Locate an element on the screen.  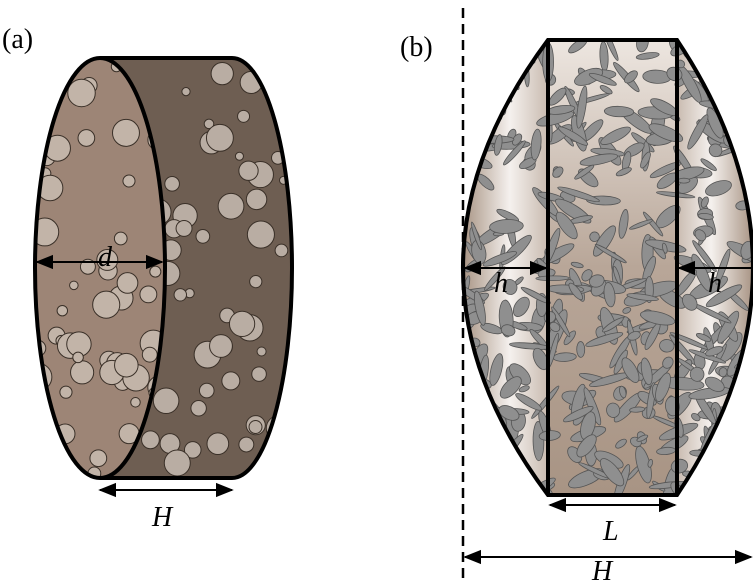
dimension-label: L is located at coordinates (610, 531).